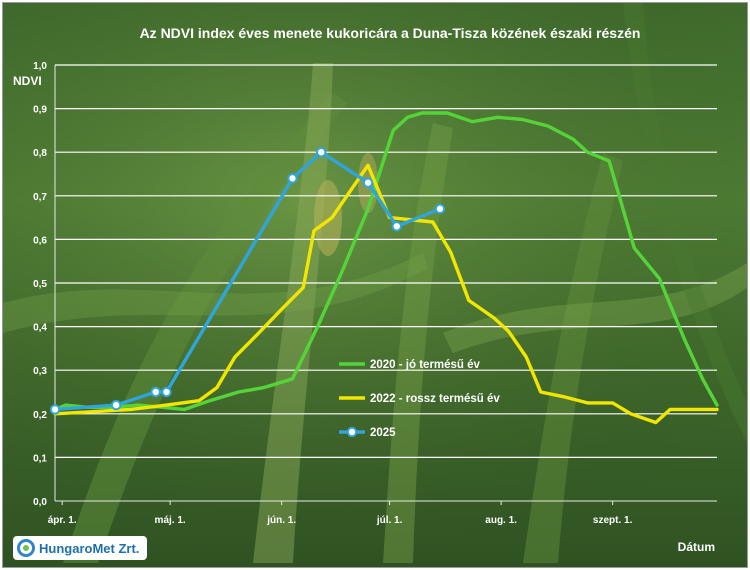 This screenshot has width=750, height=570. Describe the element at coordinates (696, 547) in the screenshot. I see `x-axis-label: Dátum` at that location.